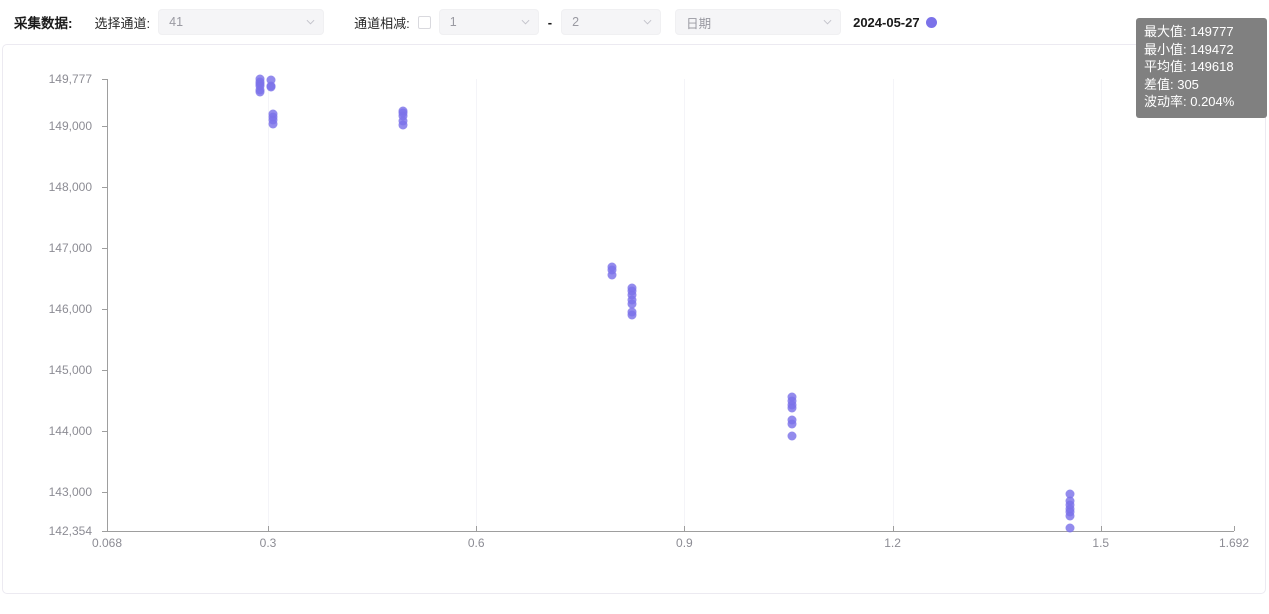 This screenshot has width=1269, height=614. I want to click on x-tick-label: 0.9, so click(684, 543).